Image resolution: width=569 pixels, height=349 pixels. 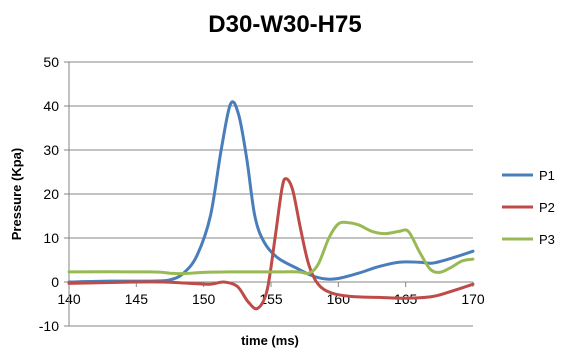 What do you see at coordinates (137, 299) in the screenshot?
I see `x-tick-label: 145` at bounding box center [137, 299].